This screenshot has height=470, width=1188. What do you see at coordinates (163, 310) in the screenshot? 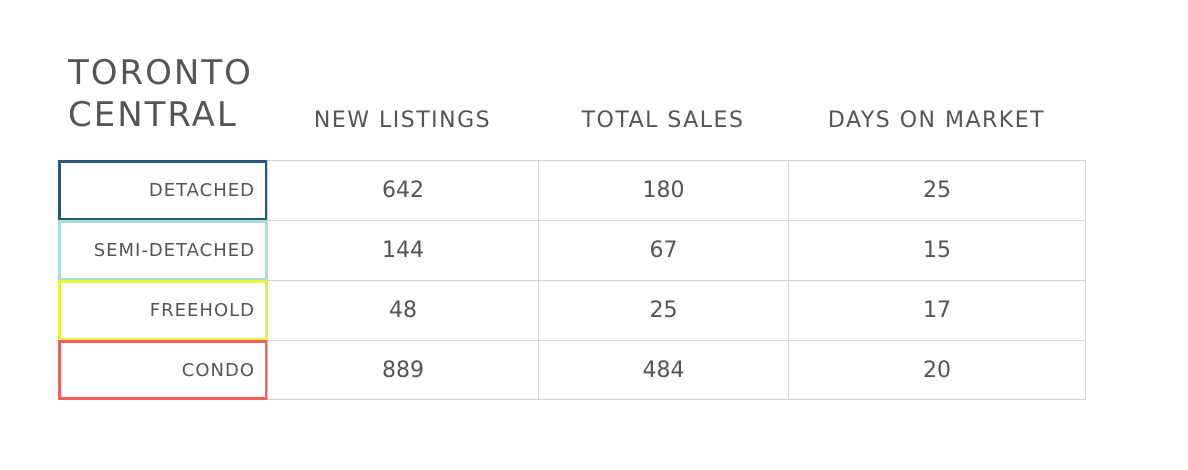
I see `row-label: FREEHOLD` at bounding box center [163, 310].